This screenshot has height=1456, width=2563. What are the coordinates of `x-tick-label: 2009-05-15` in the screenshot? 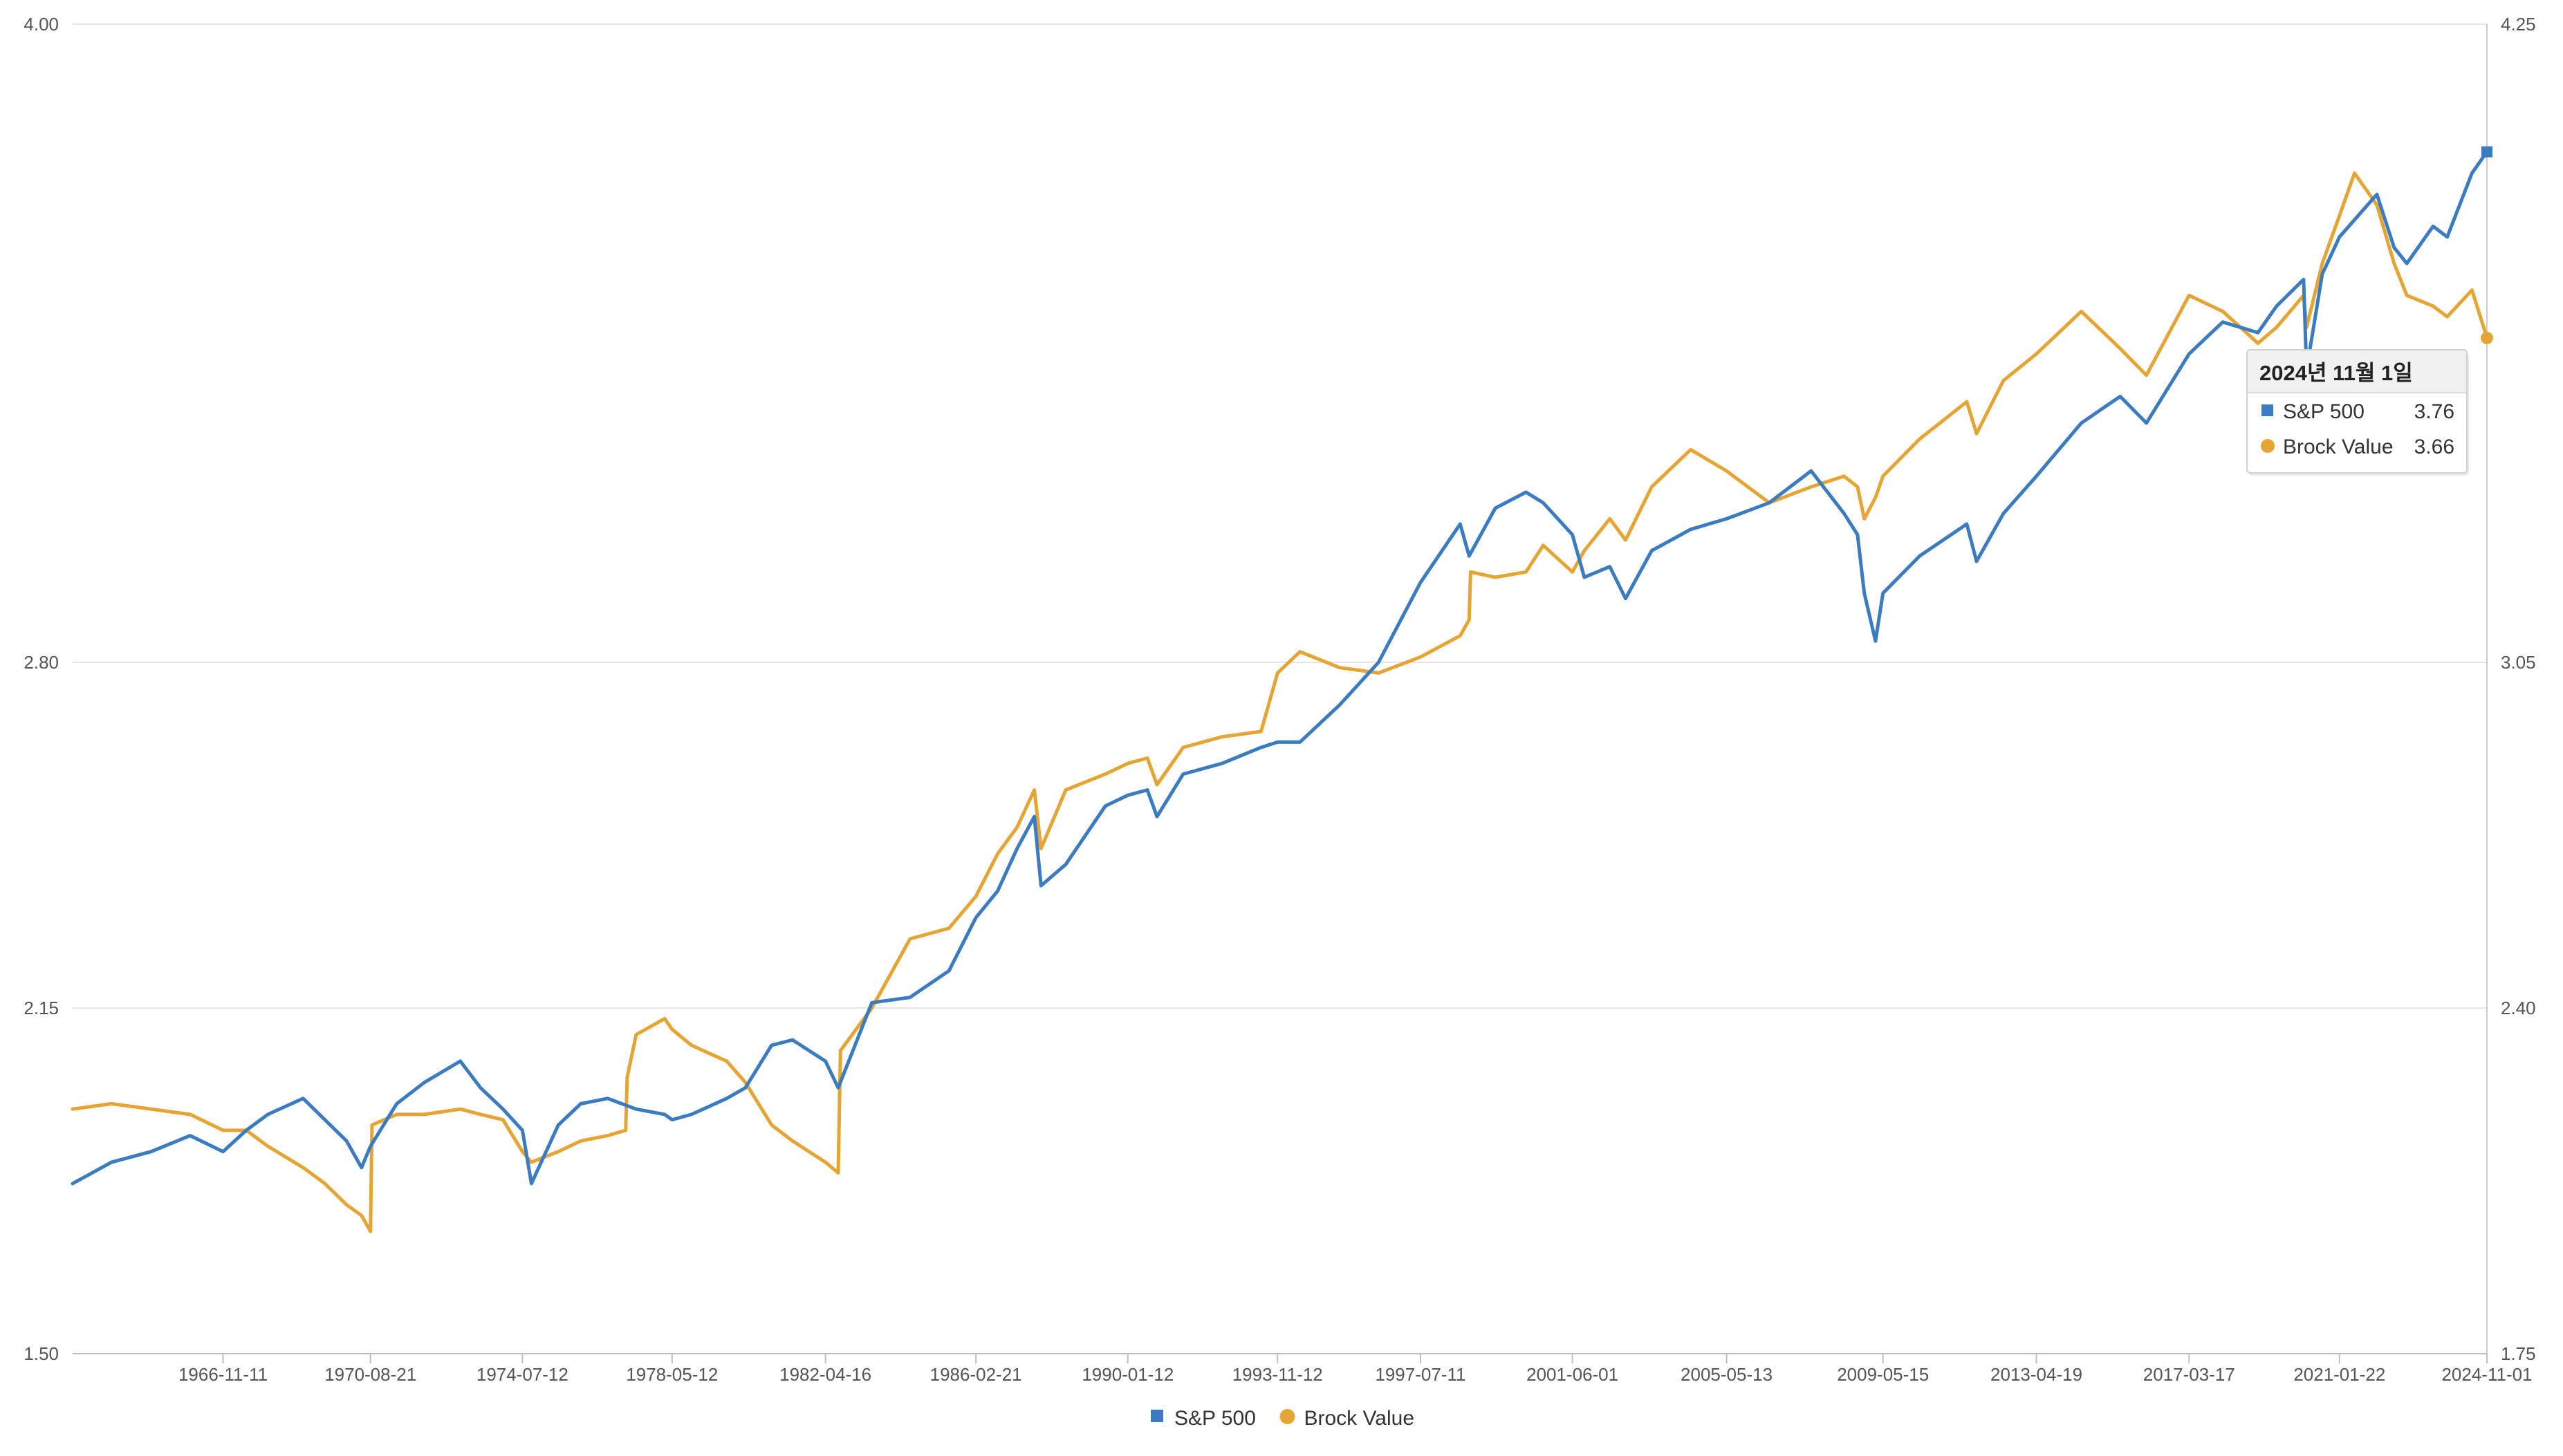 It's located at (1883, 1374).